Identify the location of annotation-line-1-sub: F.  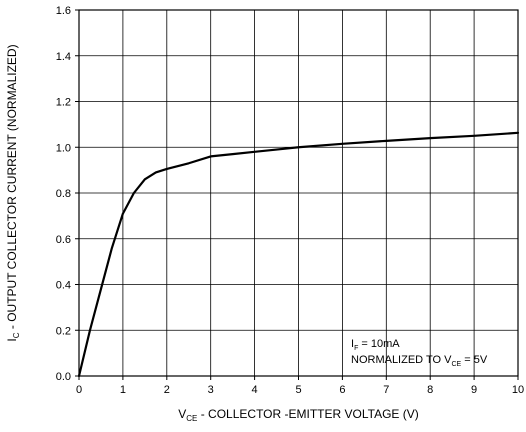
(356, 348).